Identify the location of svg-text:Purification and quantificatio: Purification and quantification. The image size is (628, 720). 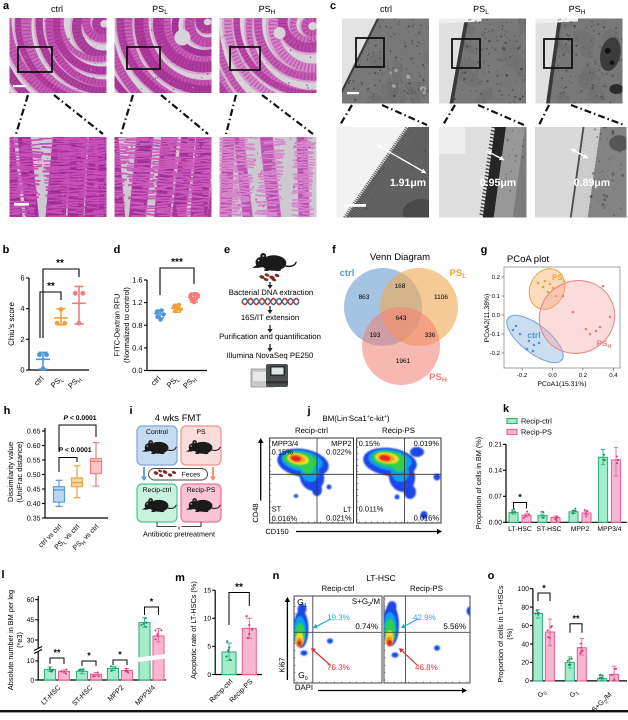
(270, 336).